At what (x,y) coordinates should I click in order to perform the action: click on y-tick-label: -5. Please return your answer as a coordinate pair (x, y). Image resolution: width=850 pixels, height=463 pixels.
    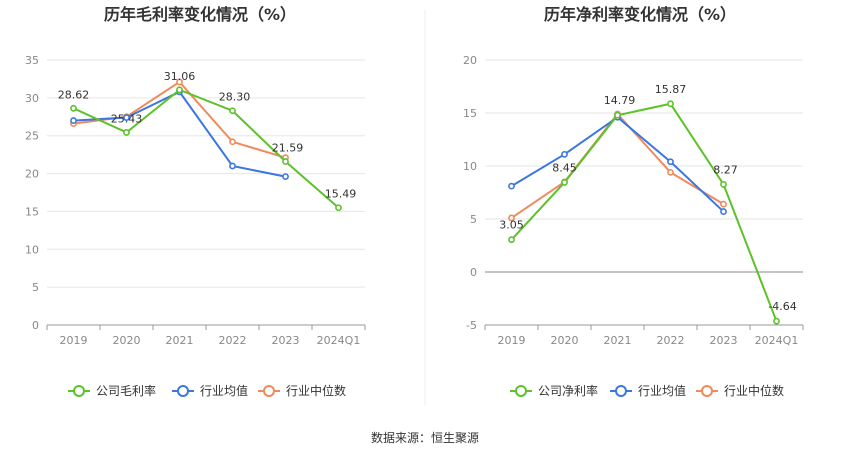
    Looking at the image, I should click on (471, 325).